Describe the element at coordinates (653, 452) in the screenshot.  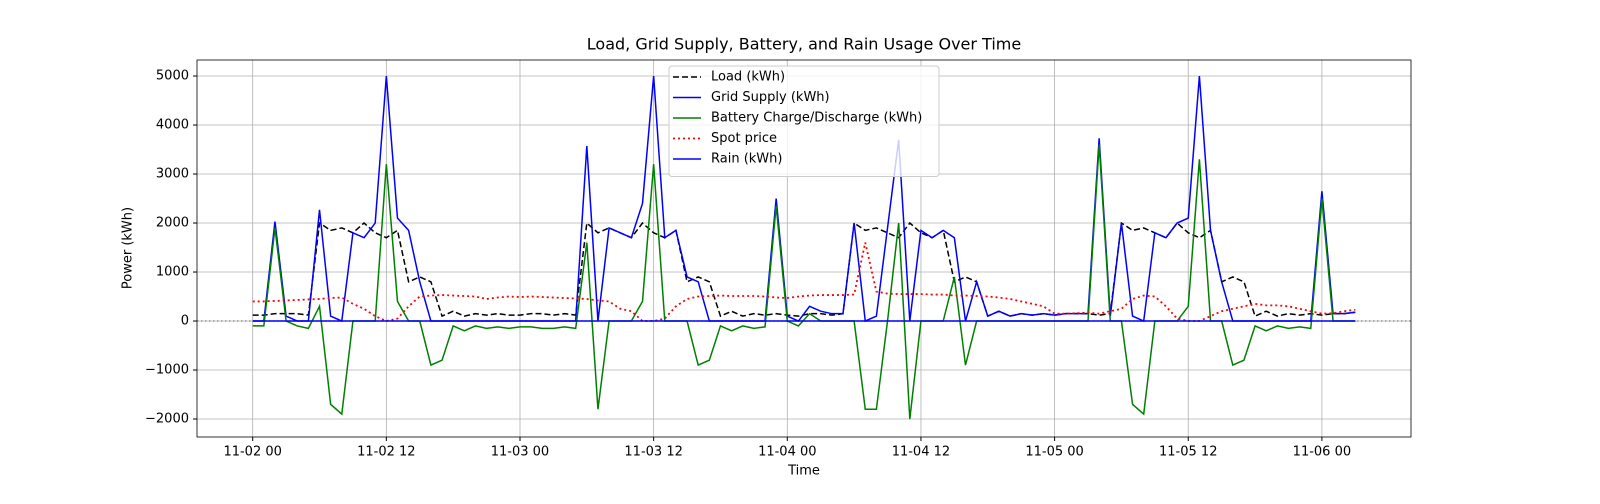
I see `x-tick-label: 11-03 12` at that location.